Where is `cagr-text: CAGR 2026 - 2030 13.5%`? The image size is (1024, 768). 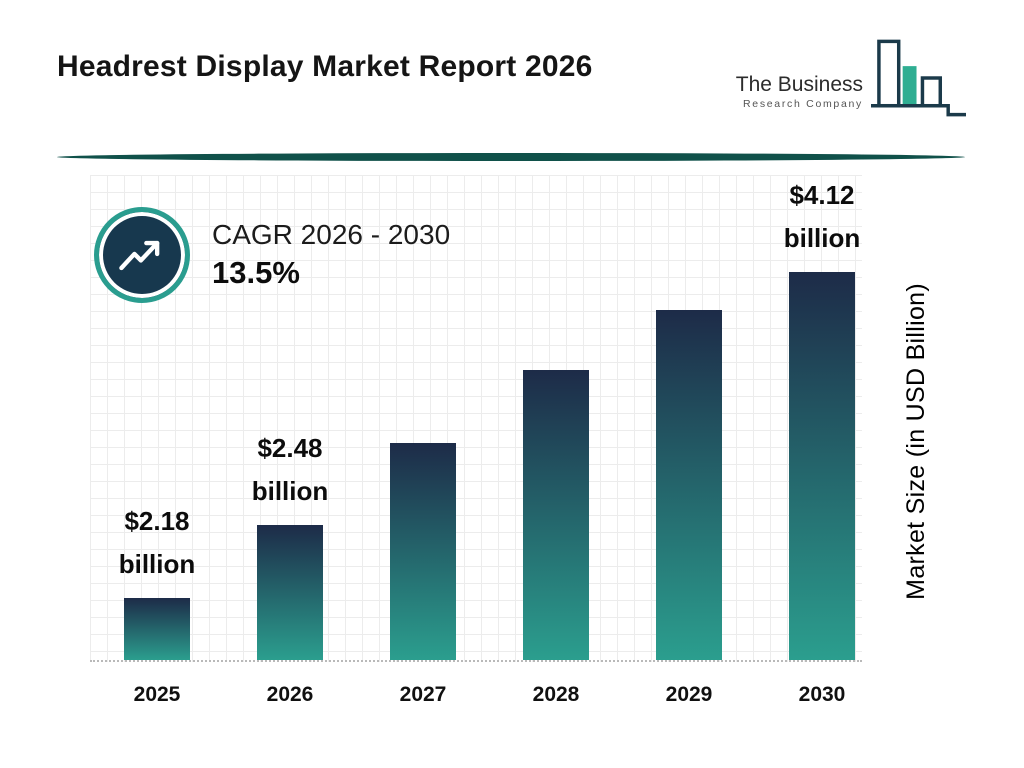 cagr-text: CAGR 2026 - 2030 13.5% is located at coordinates (331, 255).